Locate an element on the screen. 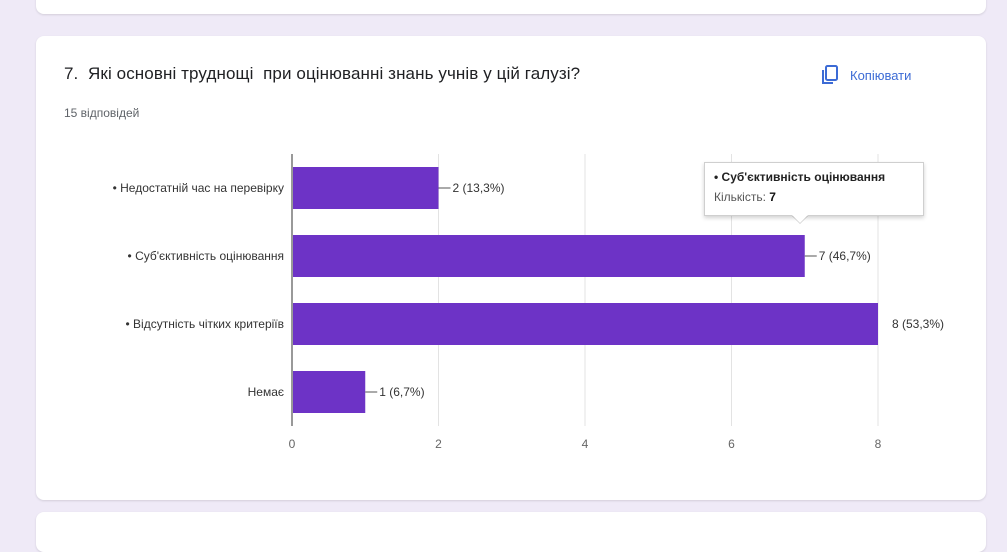 The height and width of the screenshot is (552, 1007). tooltip-count-label: Кількість: is located at coordinates (740, 197).